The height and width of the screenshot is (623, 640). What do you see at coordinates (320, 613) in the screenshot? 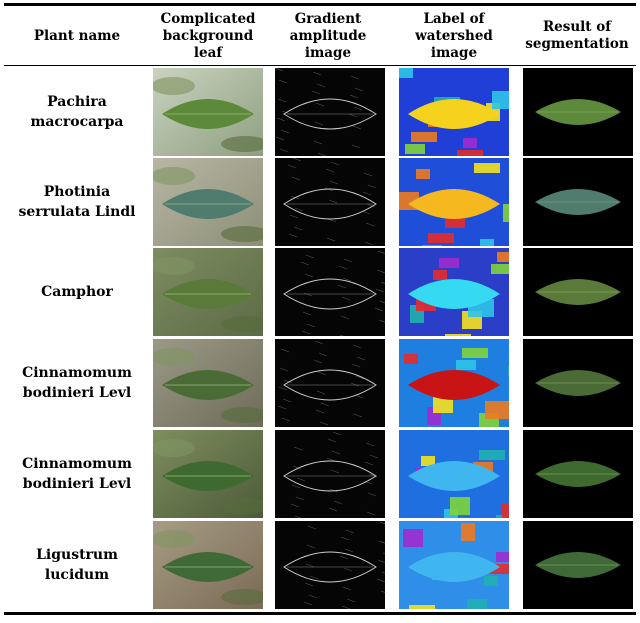
I see `table-bottom-rule` at bounding box center [320, 613].